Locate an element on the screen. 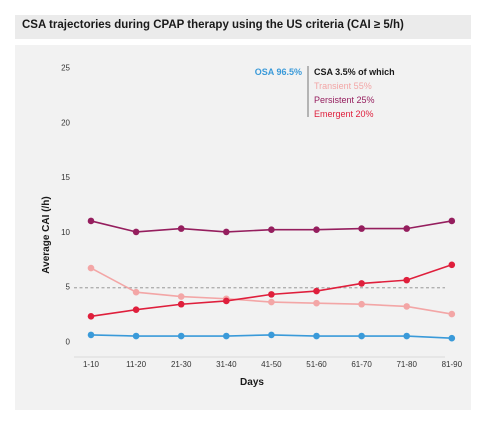  y-tick-label: 25 is located at coordinates (65, 68).